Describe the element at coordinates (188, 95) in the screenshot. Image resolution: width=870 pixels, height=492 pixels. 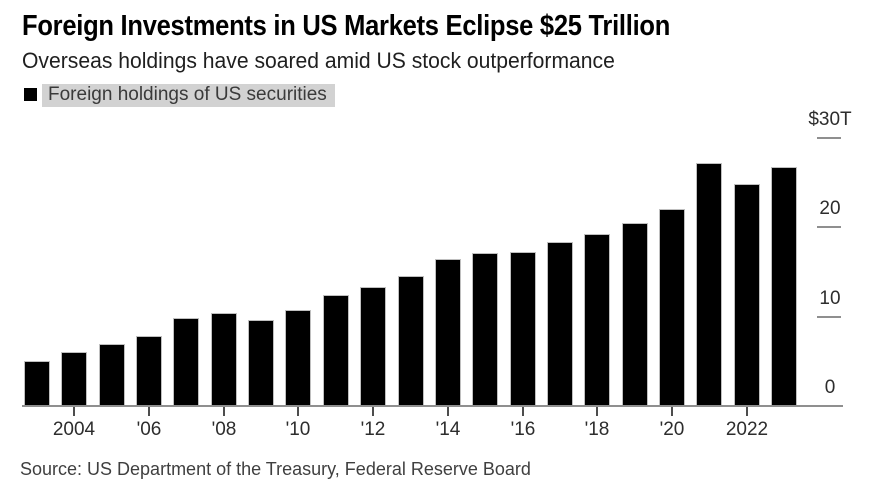
I see `legend-label: Foreign holdings of US securities` at that location.